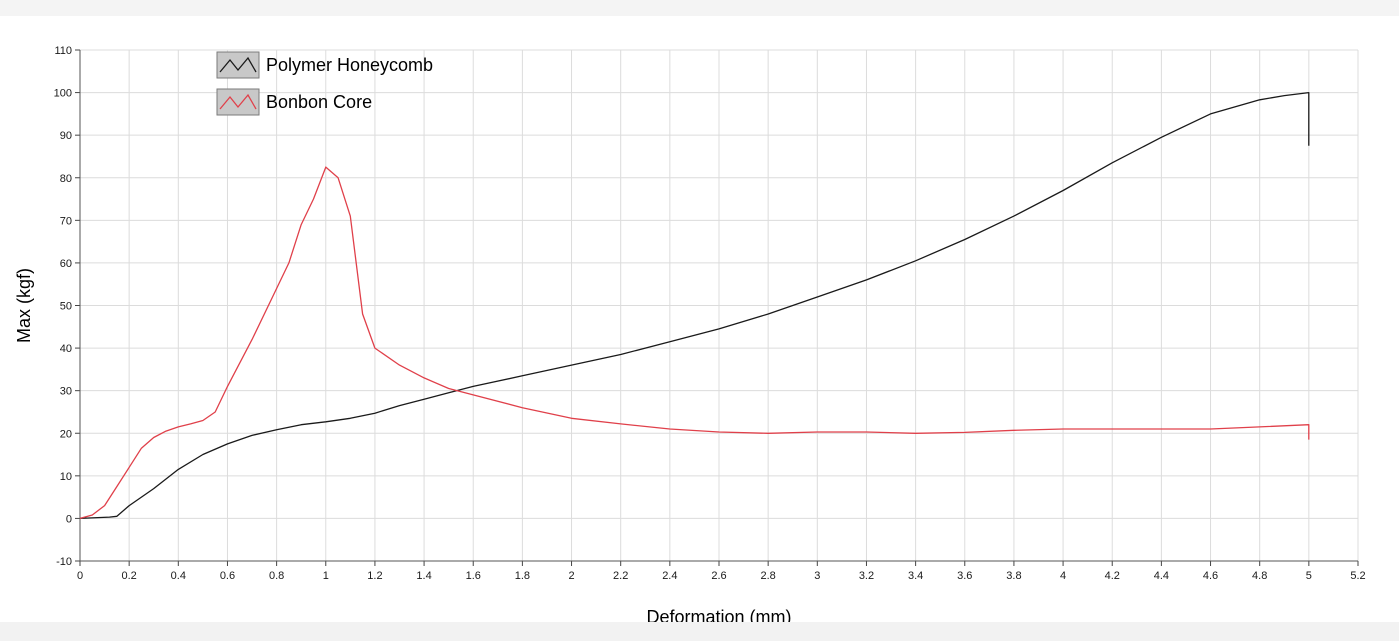  Describe the element at coordinates (63, 51) in the screenshot. I see `y-tick-label: 110` at that location.